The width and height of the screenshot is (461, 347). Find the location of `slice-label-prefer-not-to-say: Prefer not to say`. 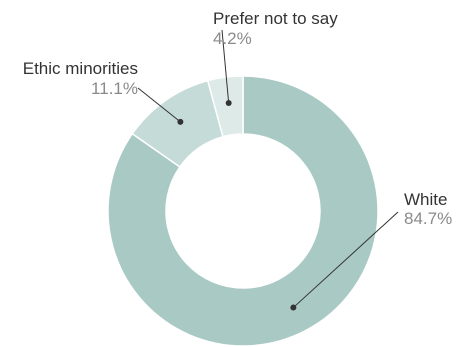

slice-label-prefer-not-to-say: Prefer not to say is located at coordinates (275, 18).